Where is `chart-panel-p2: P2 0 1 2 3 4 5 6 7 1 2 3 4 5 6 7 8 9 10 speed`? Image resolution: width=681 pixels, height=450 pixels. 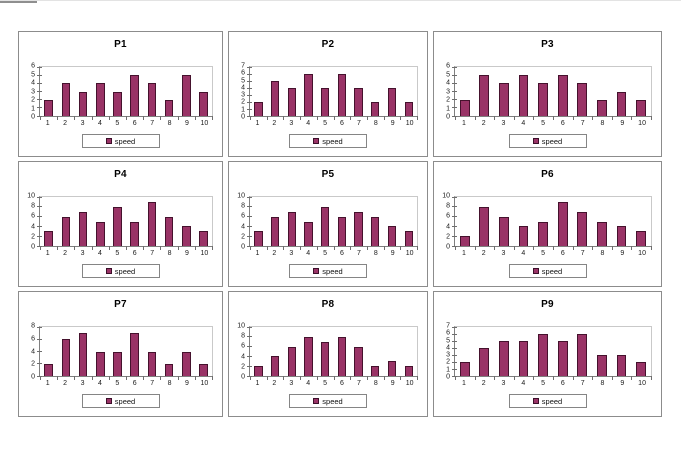 chart-panel-p2: P2 0 1 2 3 4 5 6 7 1 2 3 4 5 6 7 8 9 10 speed is located at coordinates (328, 94).